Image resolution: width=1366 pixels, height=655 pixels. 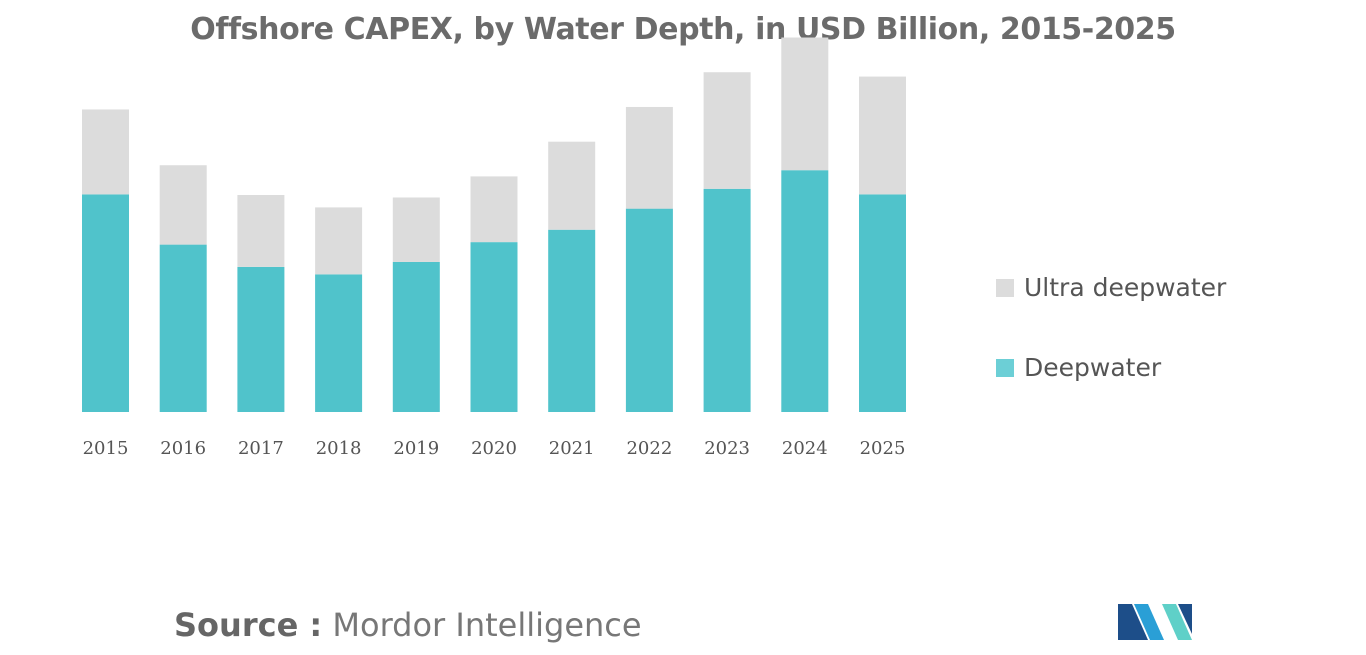 I want to click on bar-ultra-deepwater-2018, so click(x=339, y=241).